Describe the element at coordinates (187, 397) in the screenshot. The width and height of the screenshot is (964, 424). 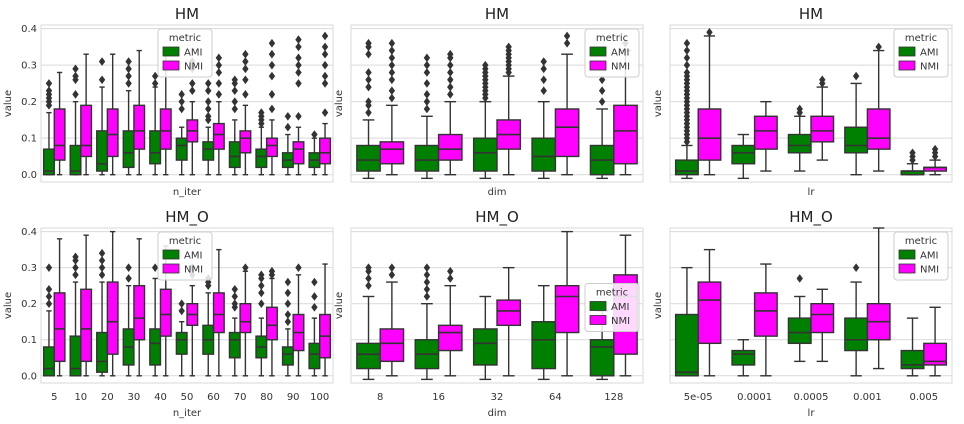
I see `x-tick-label: 50` at that location.